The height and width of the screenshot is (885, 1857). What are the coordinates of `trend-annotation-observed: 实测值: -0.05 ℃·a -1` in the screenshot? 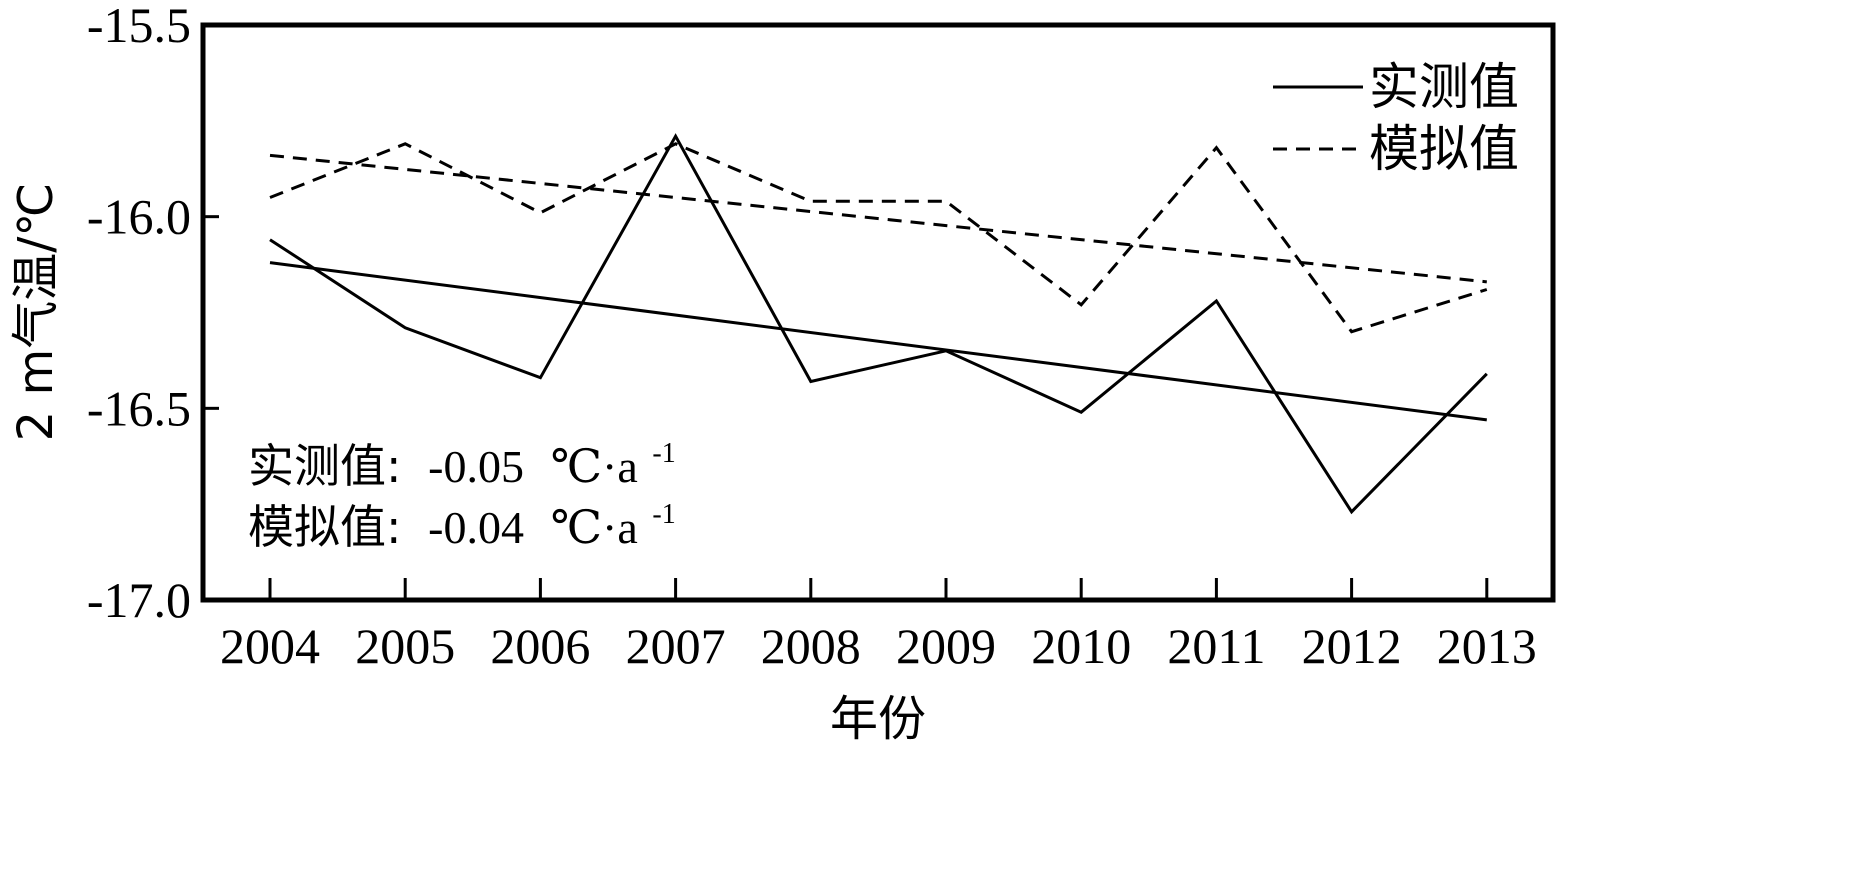 It's located at (462, 465).